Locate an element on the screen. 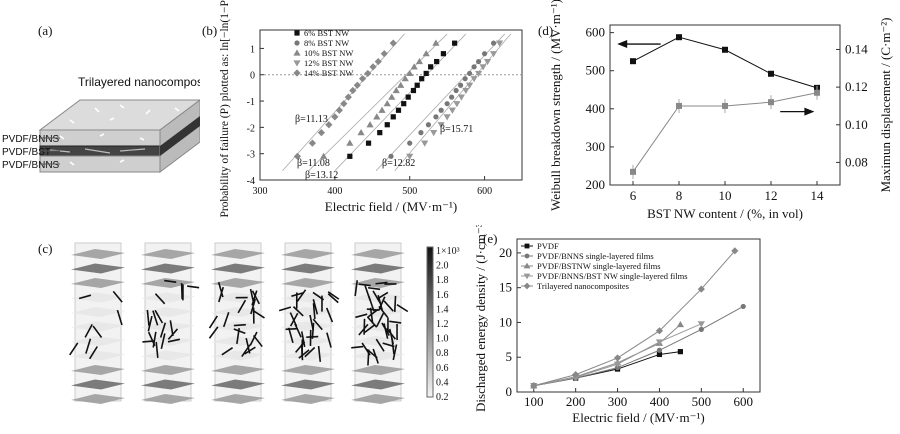 This screenshot has width=900, height=434. colorbar-tick-label: 2.0 is located at coordinates (442, 266).